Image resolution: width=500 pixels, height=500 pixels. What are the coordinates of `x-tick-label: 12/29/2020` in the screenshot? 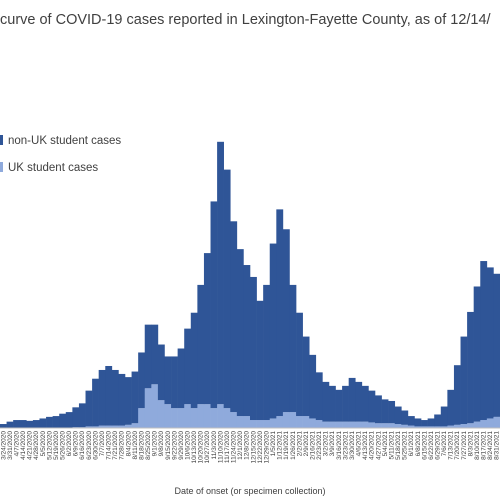 It's located at (266, 447).